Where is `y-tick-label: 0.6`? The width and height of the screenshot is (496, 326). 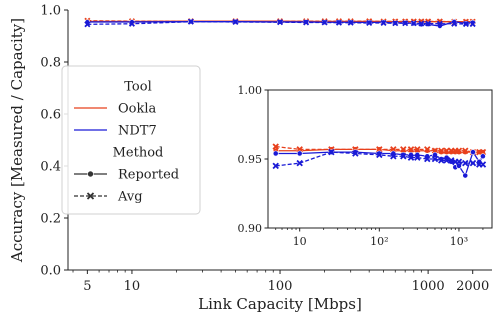
y-tick-label: 0.6 is located at coordinates (50, 115).